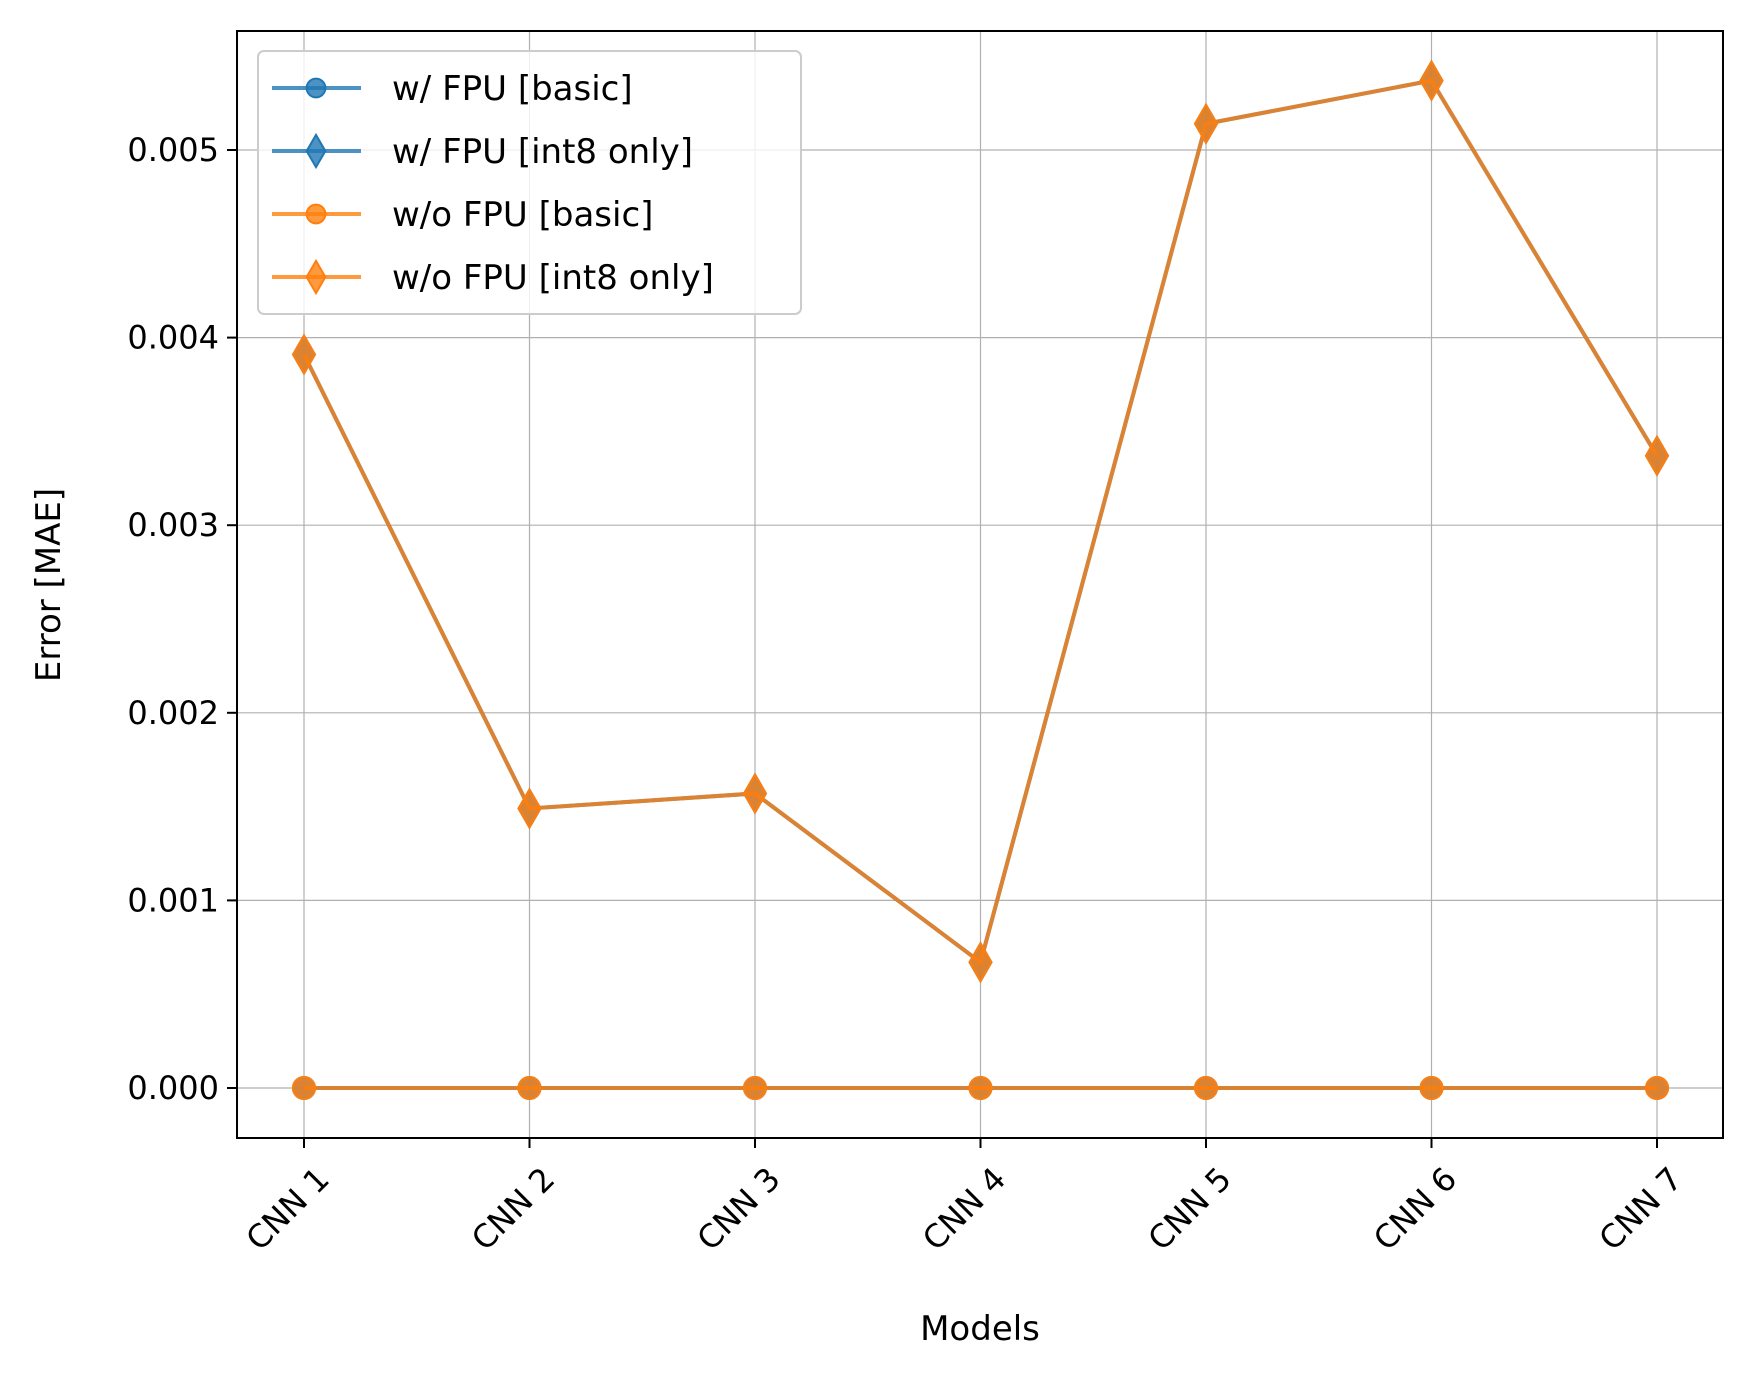 Image resolution: width=1755 pixels, height=1383 pixels. I want to click on y-tick-label: 0.002, so click(173, 713).